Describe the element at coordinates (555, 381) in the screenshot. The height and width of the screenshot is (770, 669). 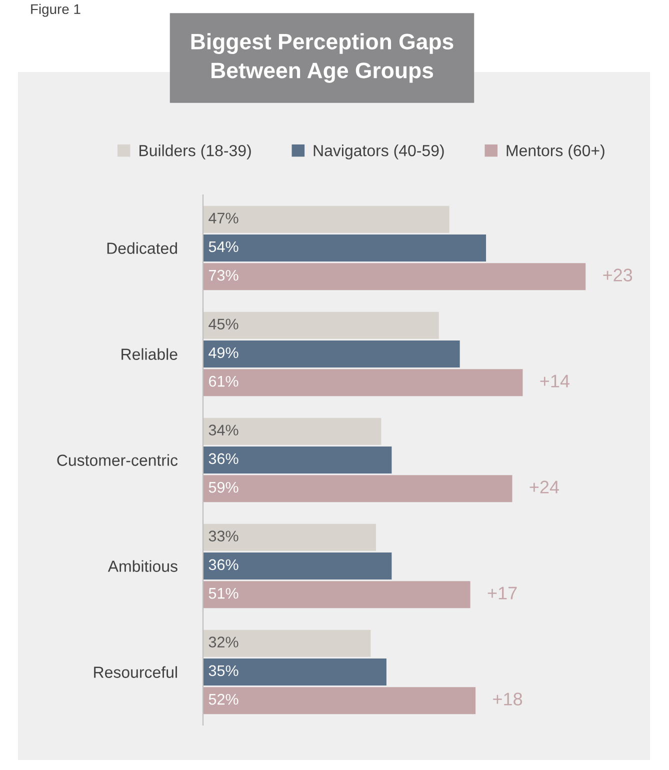
I see `annotation: +14` at that location.